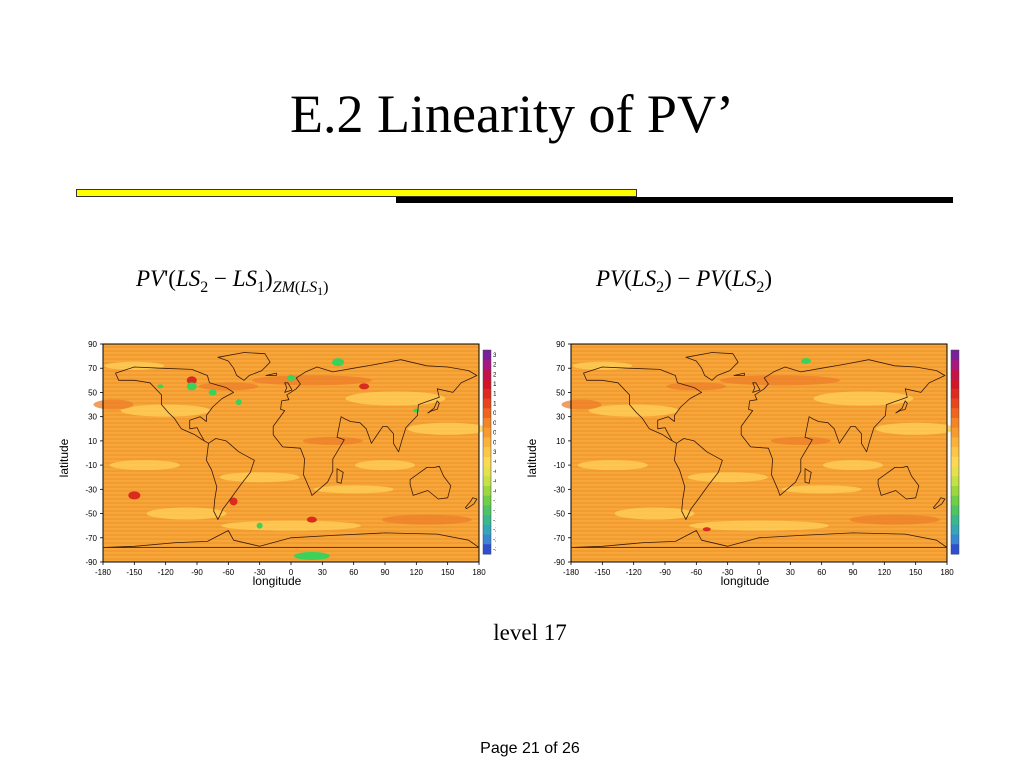 The width and height of the screenshot is (1024, 768). I want to click on left-panel-formula: PV'(LS2 − LS1)ZM(LS1), so click(232, 282).